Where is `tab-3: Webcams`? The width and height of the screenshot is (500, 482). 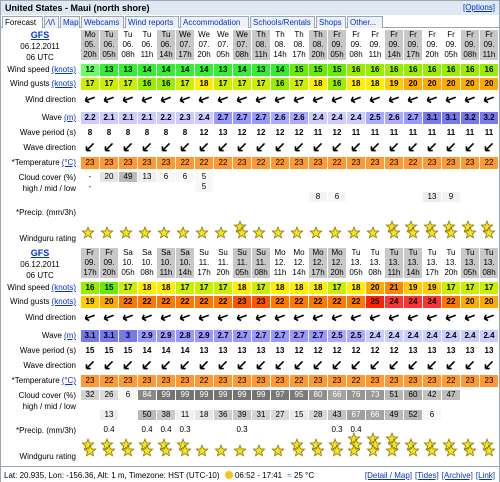
tab-3: Webcams is located at coordinates (102, 22).